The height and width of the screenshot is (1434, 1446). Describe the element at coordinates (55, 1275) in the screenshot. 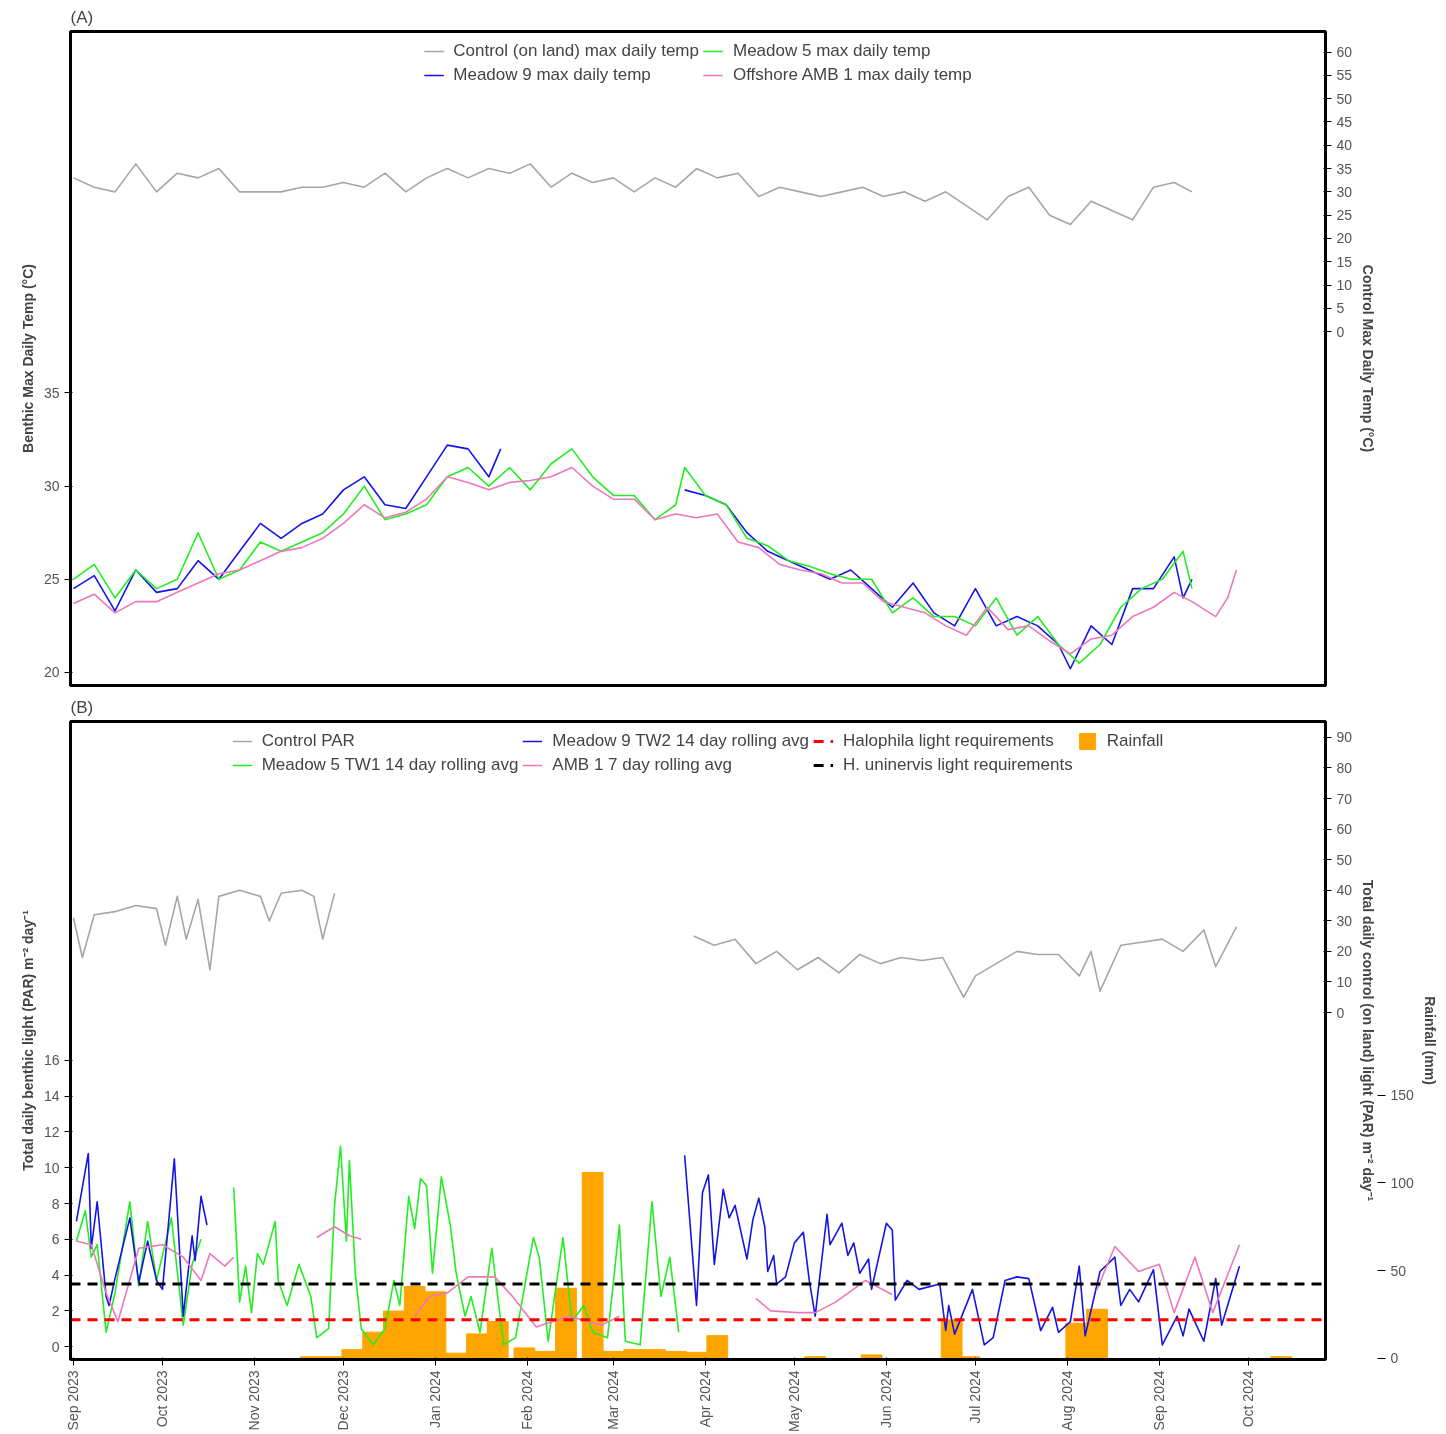

I see `y-tick-label: 4` at that location.